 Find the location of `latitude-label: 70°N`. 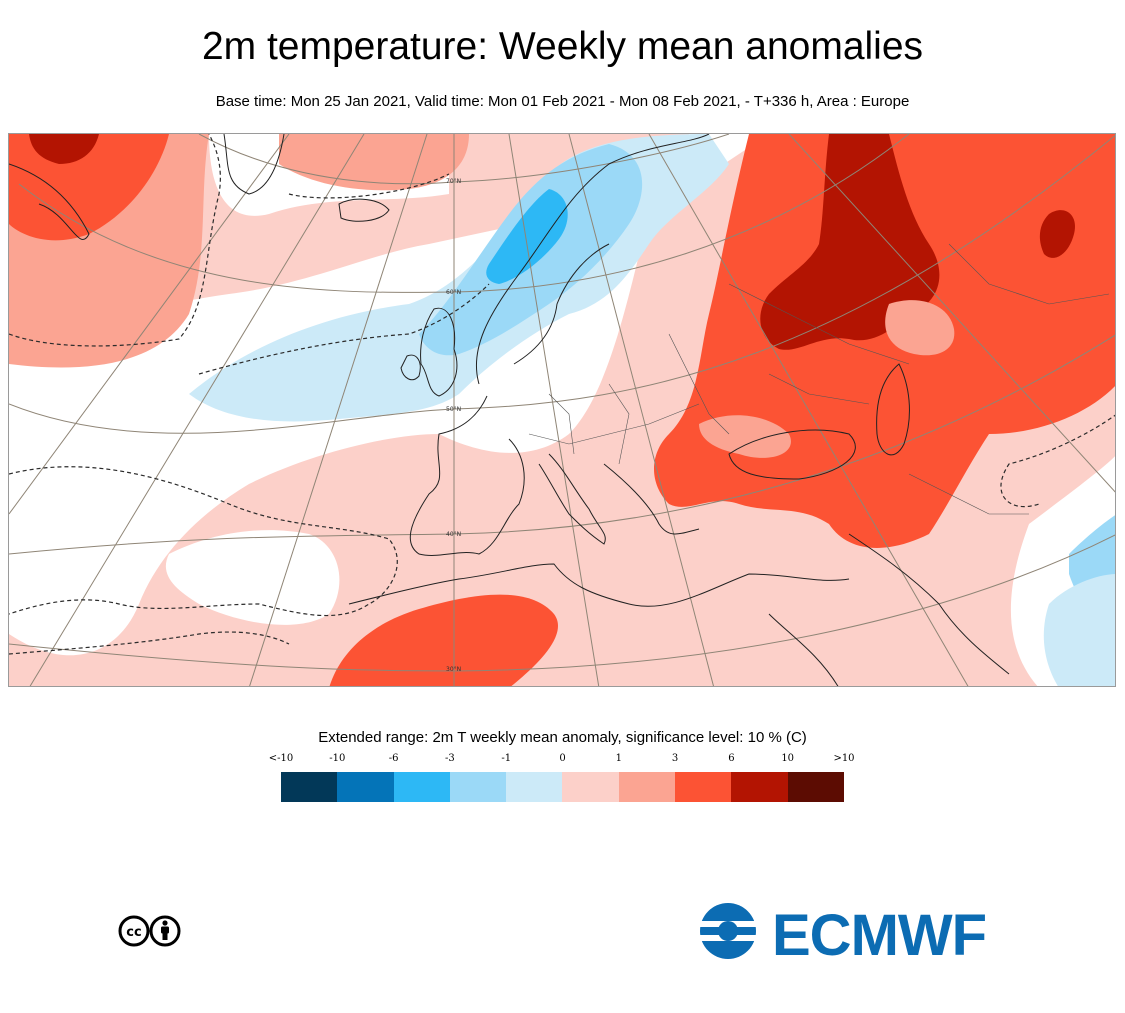

latitude-label: 70°N is located at coordinates (453, 181).